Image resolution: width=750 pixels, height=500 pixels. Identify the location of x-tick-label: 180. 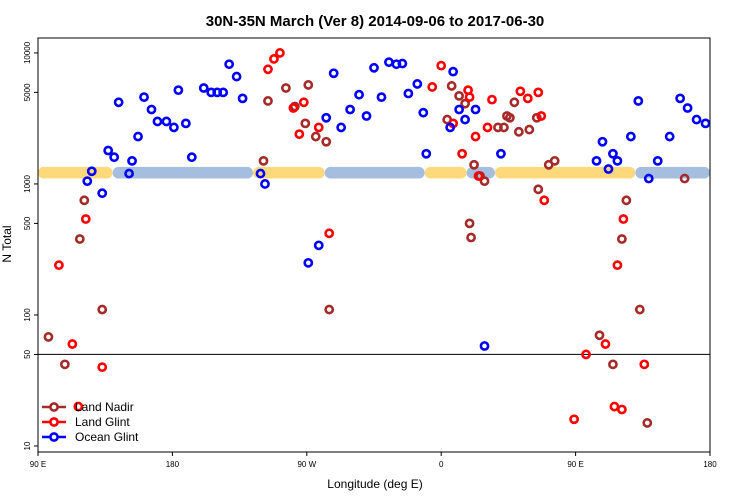
(710, 464).